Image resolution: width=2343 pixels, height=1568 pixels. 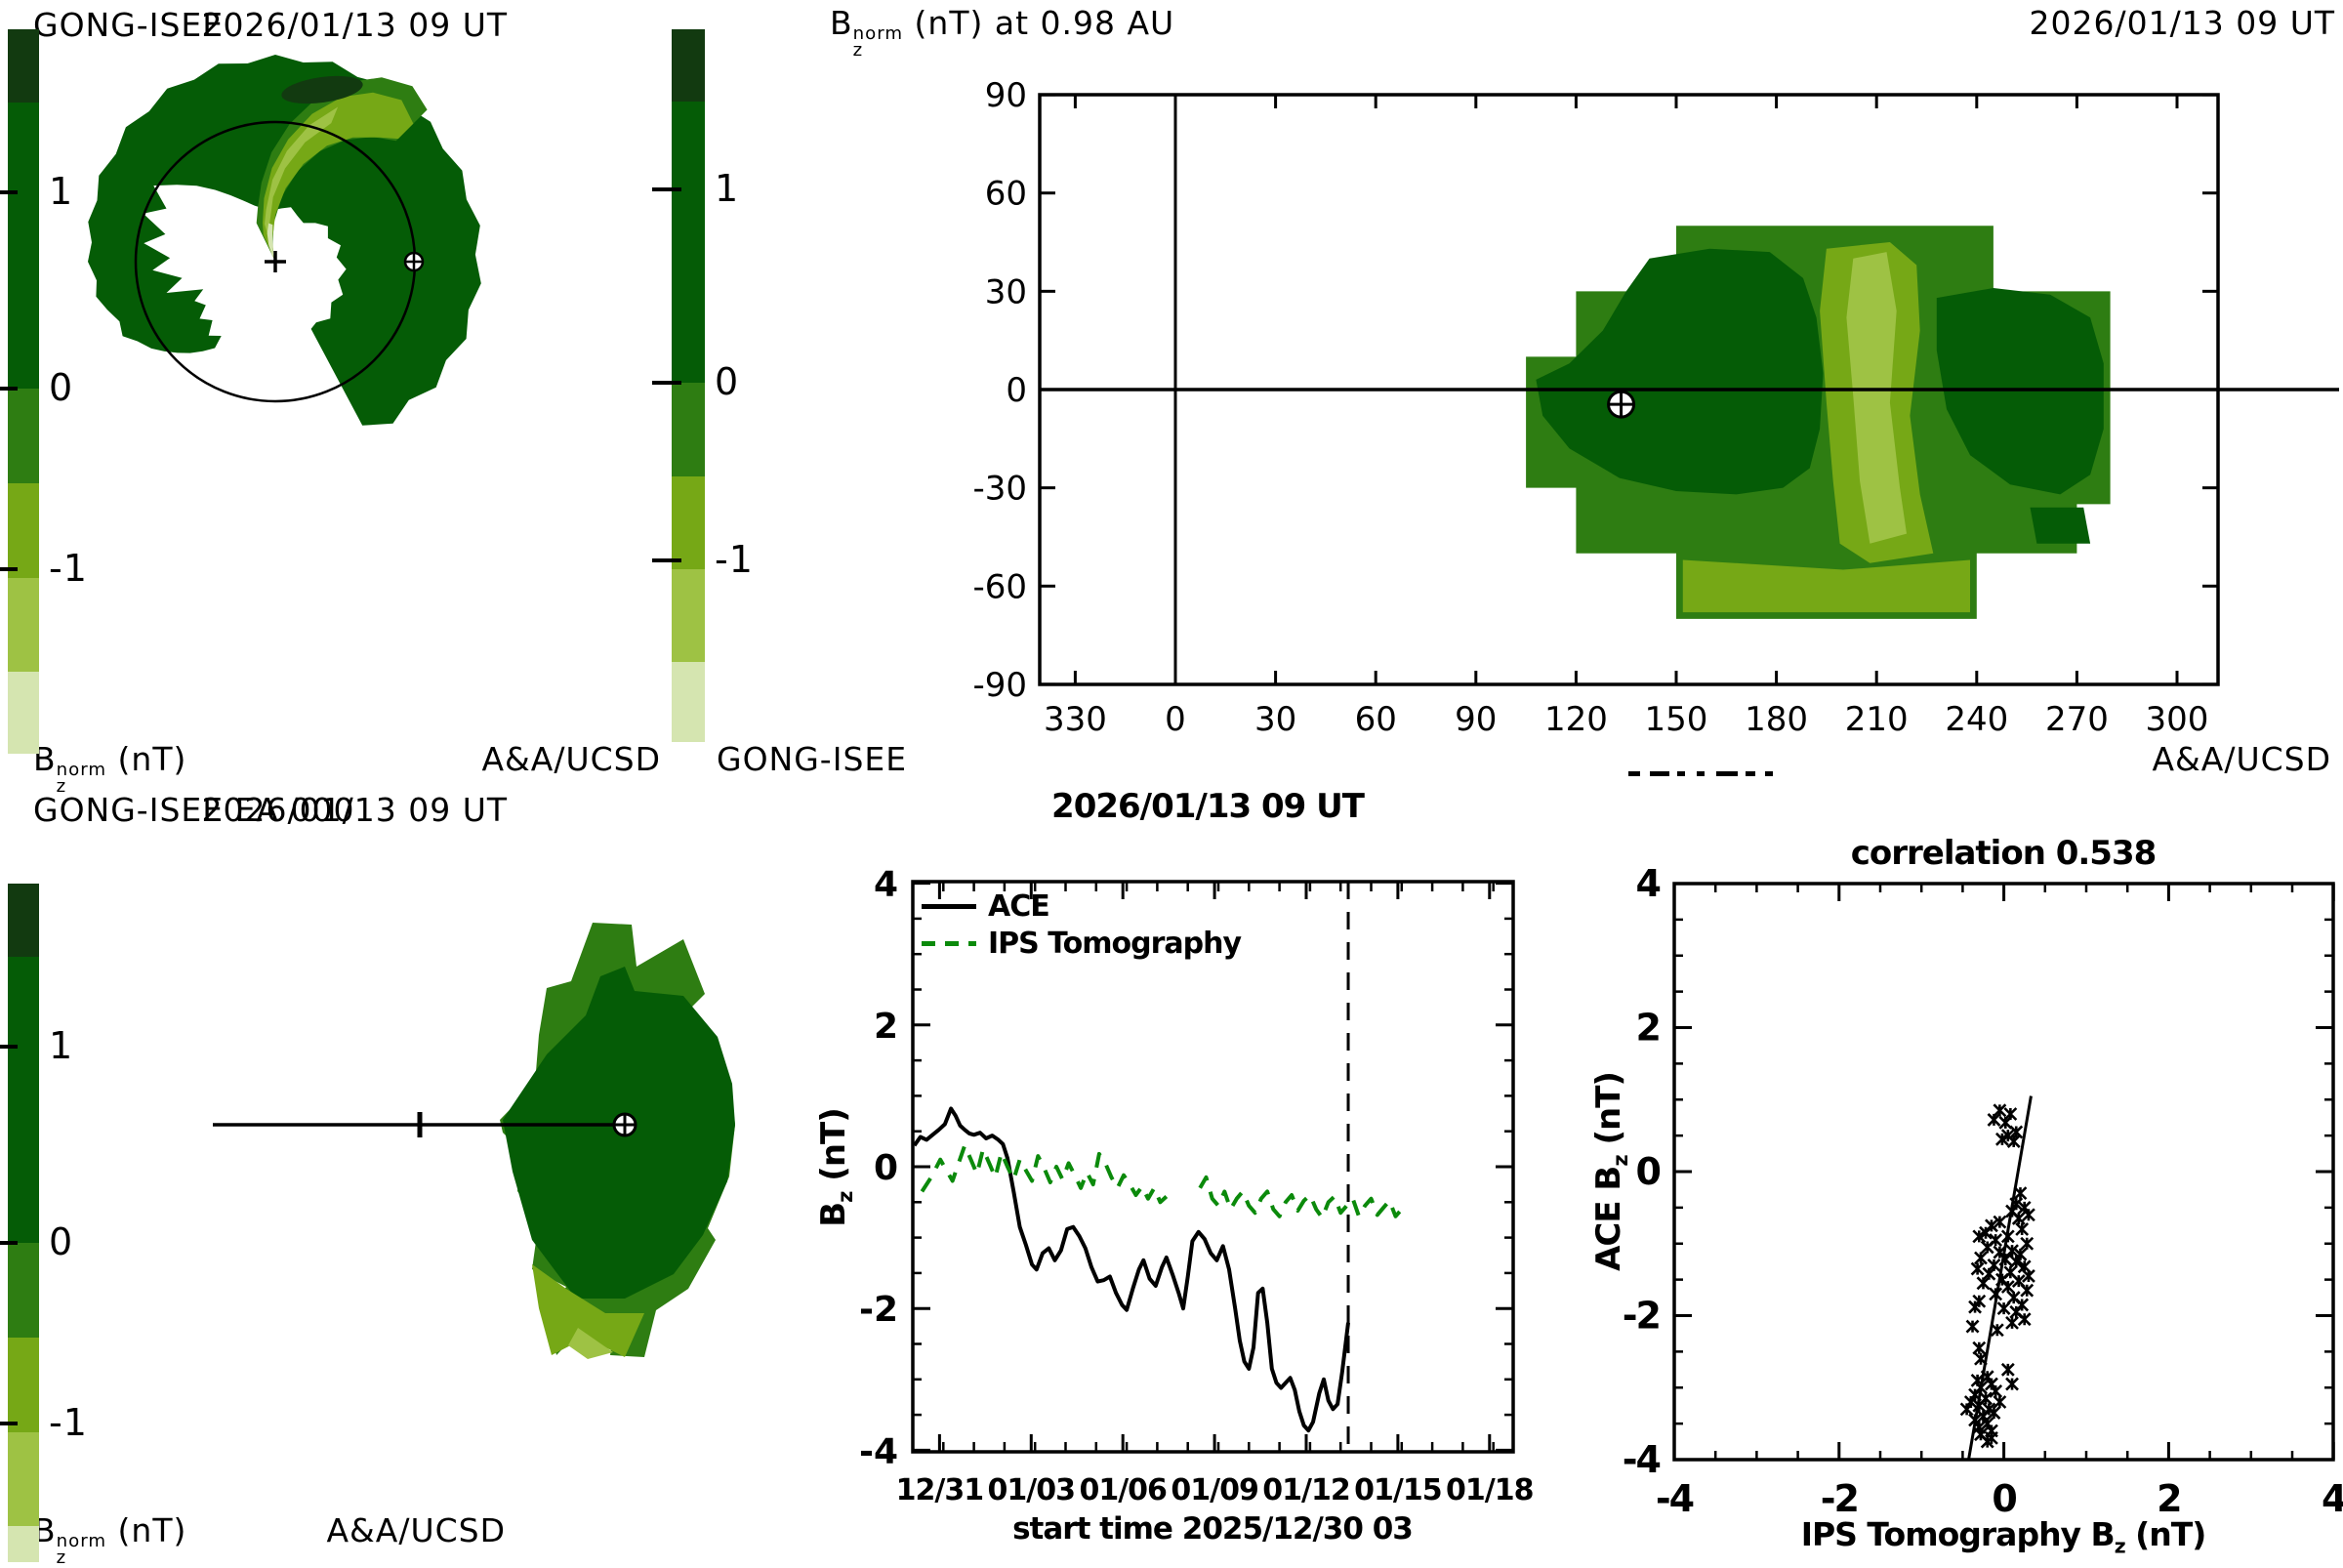 What do you see at coordinates (1976, 719) in the screenshot?
I see `x-tick-label: 240` at bounding box center [1976, 719].